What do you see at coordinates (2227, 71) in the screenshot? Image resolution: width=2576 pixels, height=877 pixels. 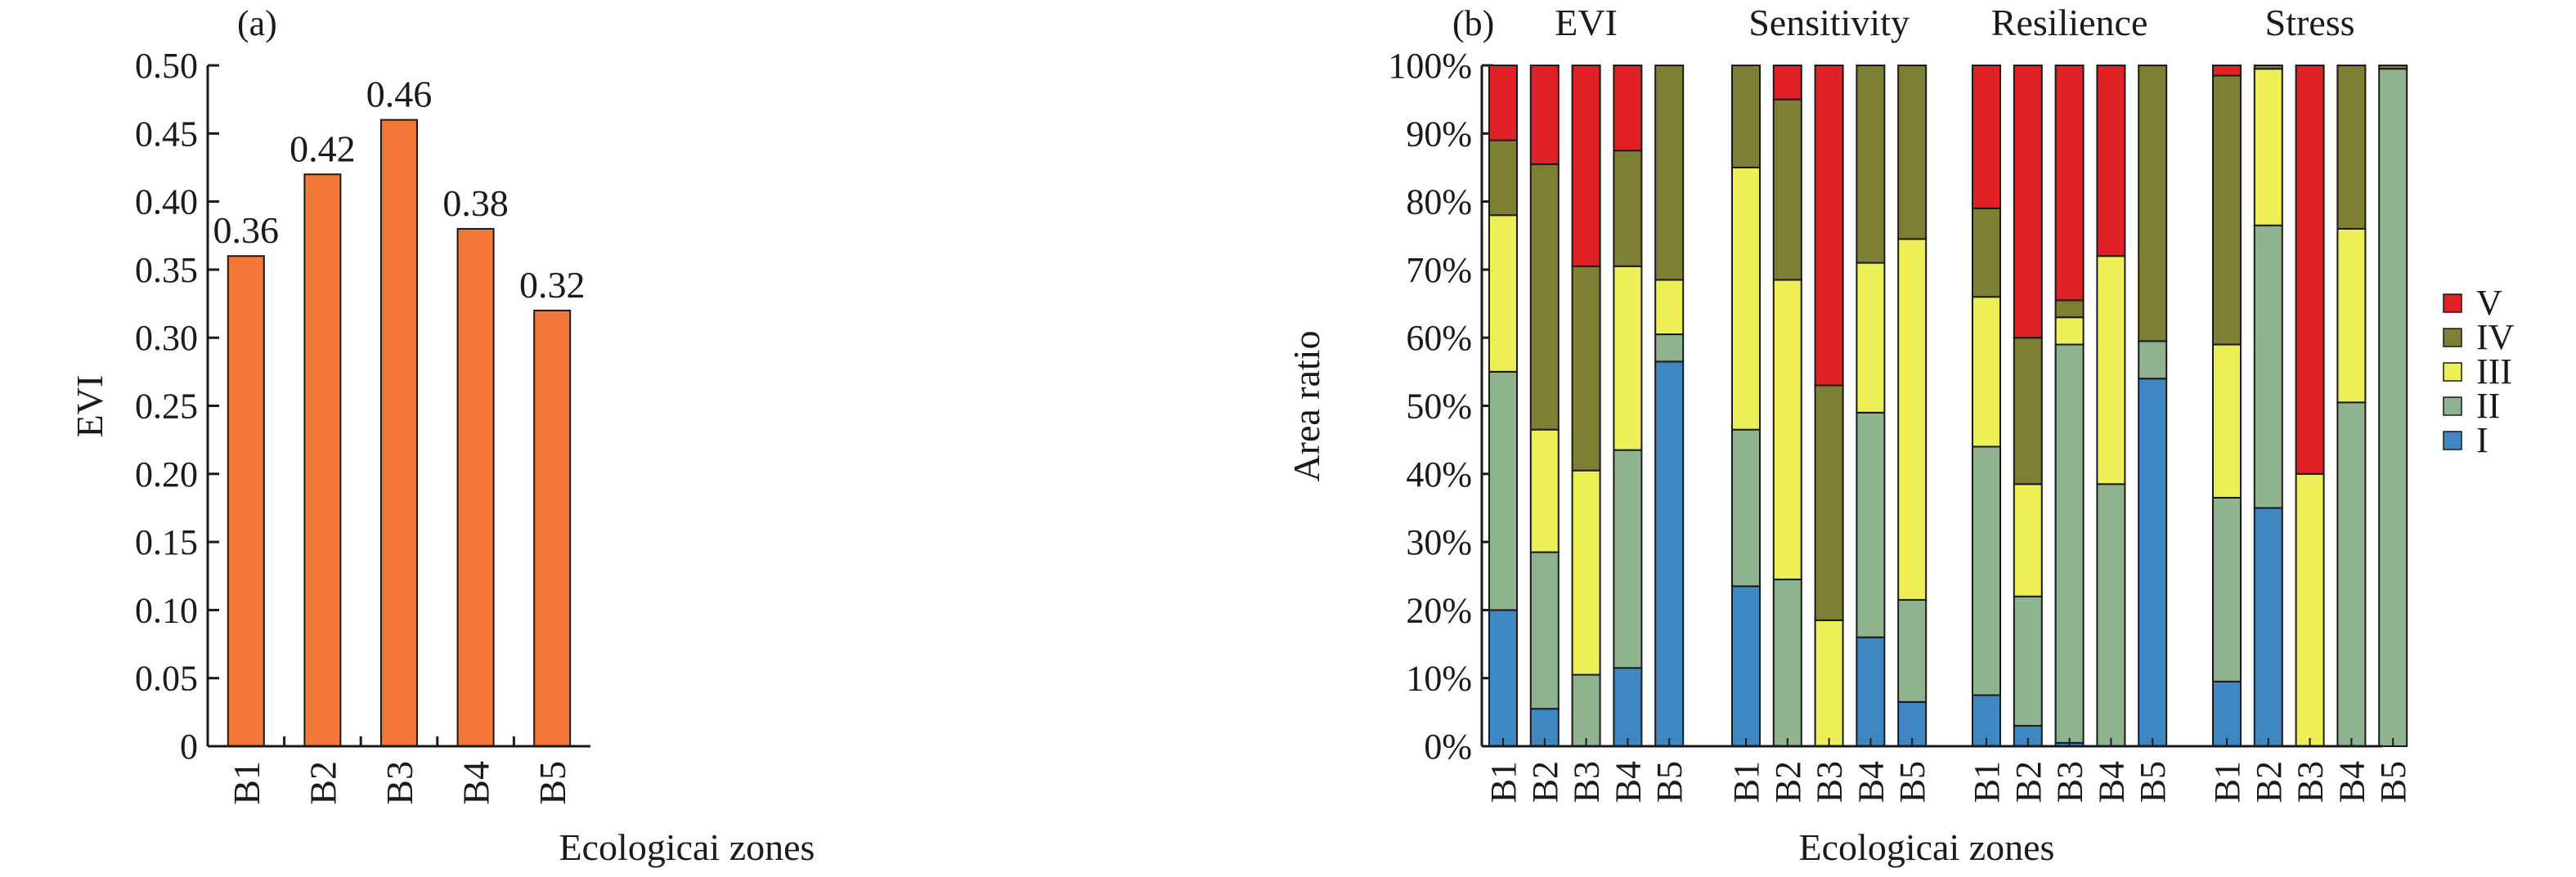 I see `segment-stress-B1-class-V` at bounding box center [2227, 71].